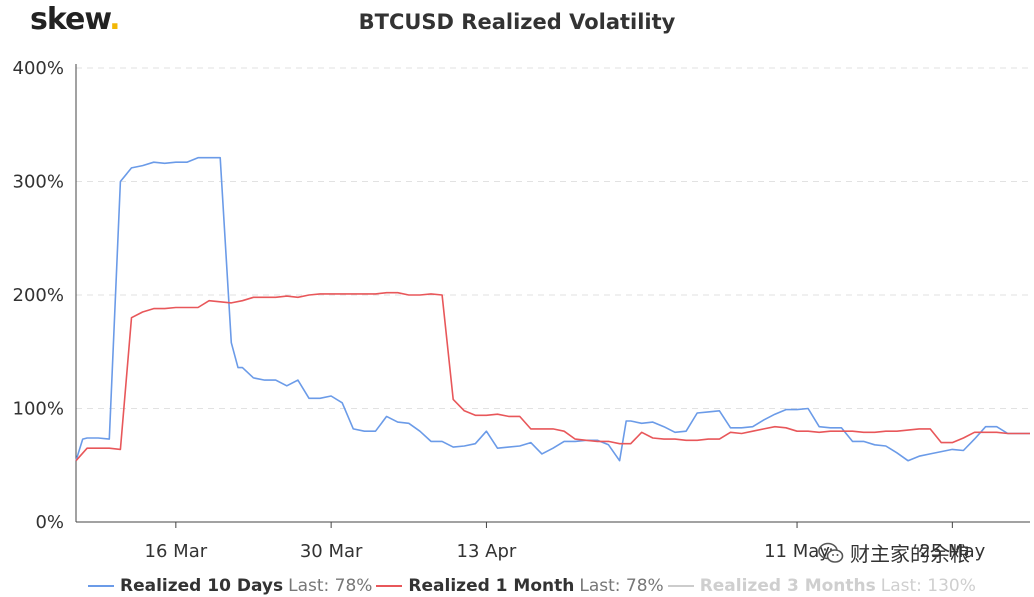  Describe the element at coordinates (797, 551) in the screenshot. I see `x-tick-label: 11 May` at that location.